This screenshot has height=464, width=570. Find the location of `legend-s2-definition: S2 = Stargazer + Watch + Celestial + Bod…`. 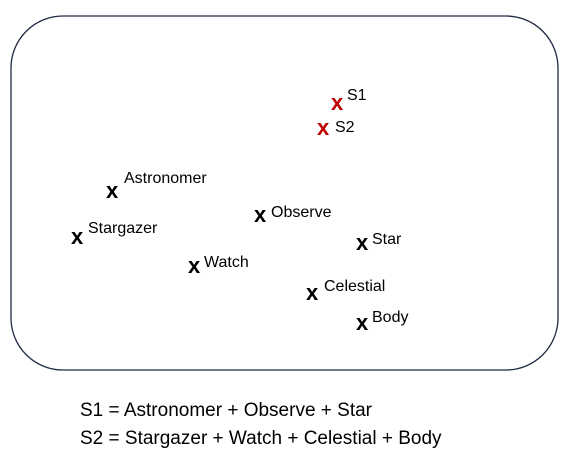

legend-s2-definition: S2 = Stargazer + Watch + Celestial + Bod… is located at coordinates (261, 438).